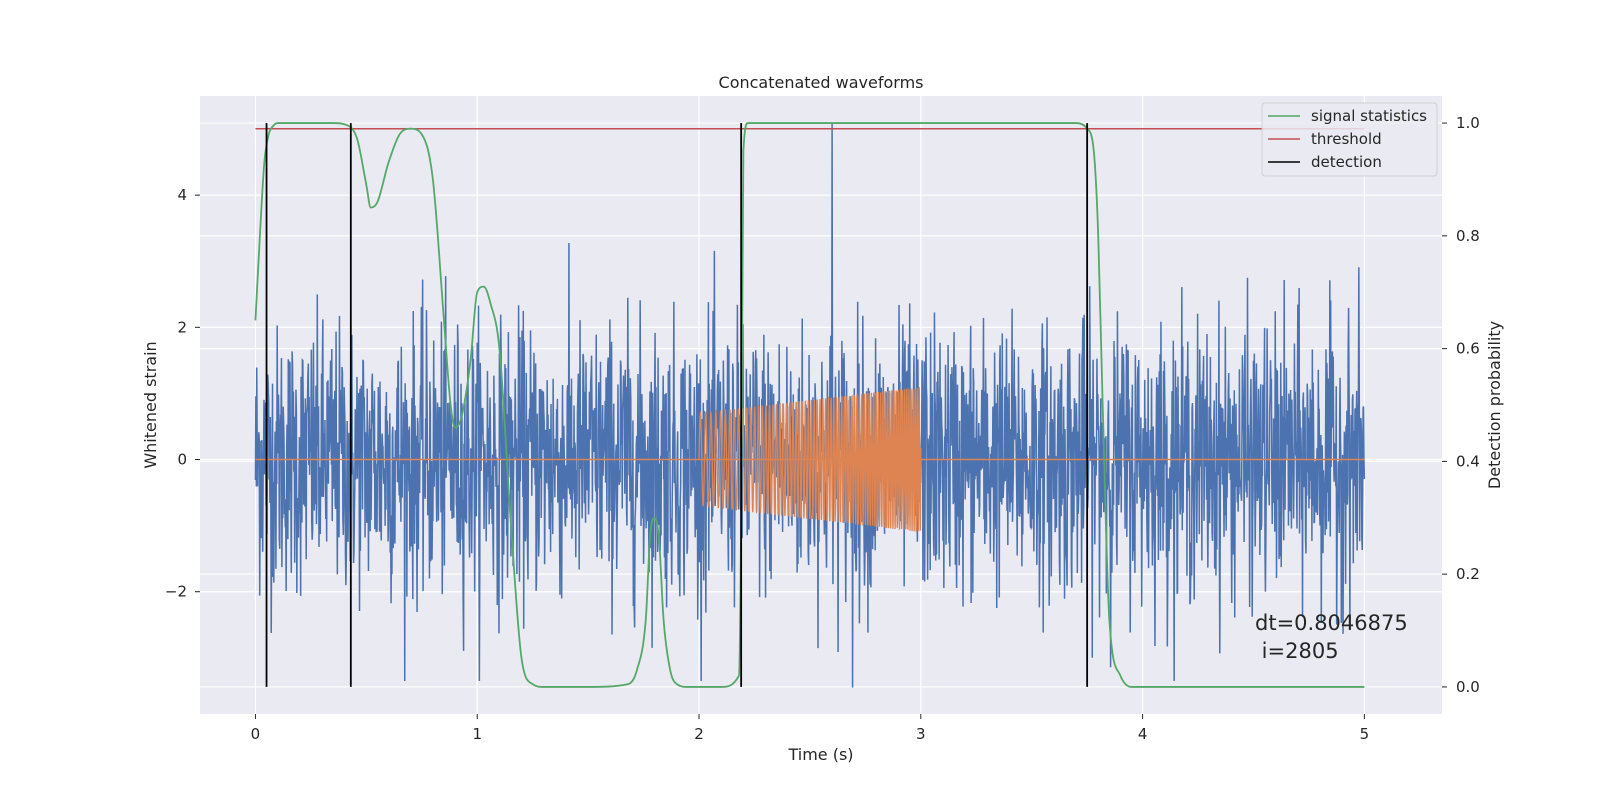 This screenshot has height=800, width=1600. What do you see at coordinates (1365, 734) in the screenshot?
I see `x-tick-label-5: 5` at bounding box center [1365, 734].